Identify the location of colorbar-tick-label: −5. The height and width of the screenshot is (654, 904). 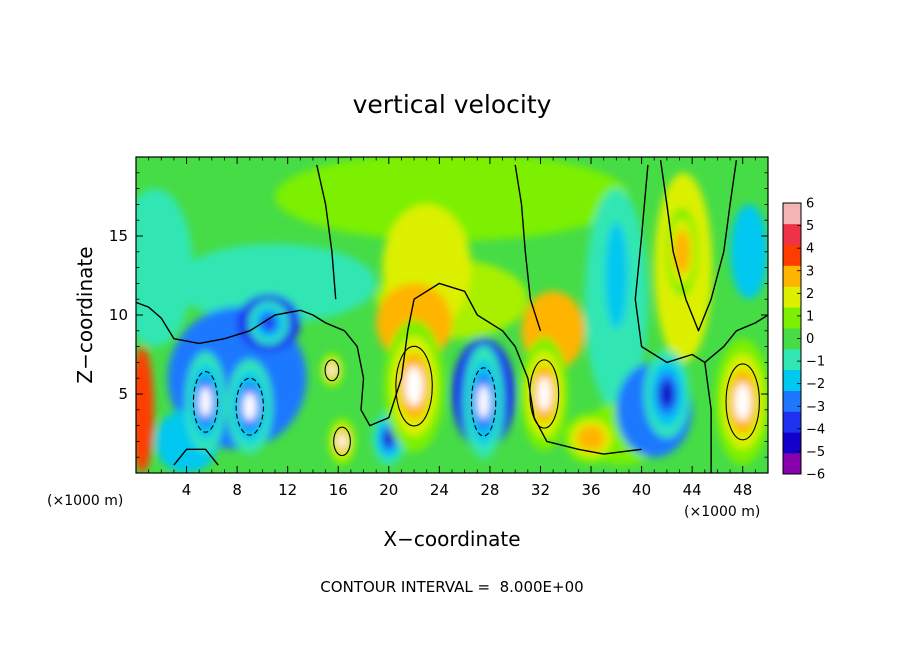
(815, 452).